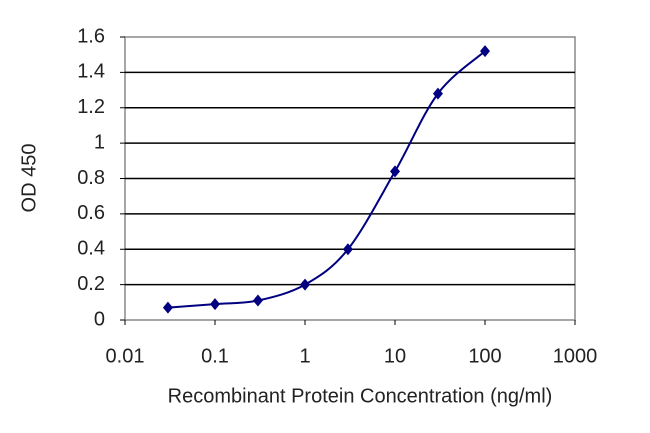  Describe the element at coordinates (91, 107) in the screenshot. I see `y-tick-label: 1.2` at that location.